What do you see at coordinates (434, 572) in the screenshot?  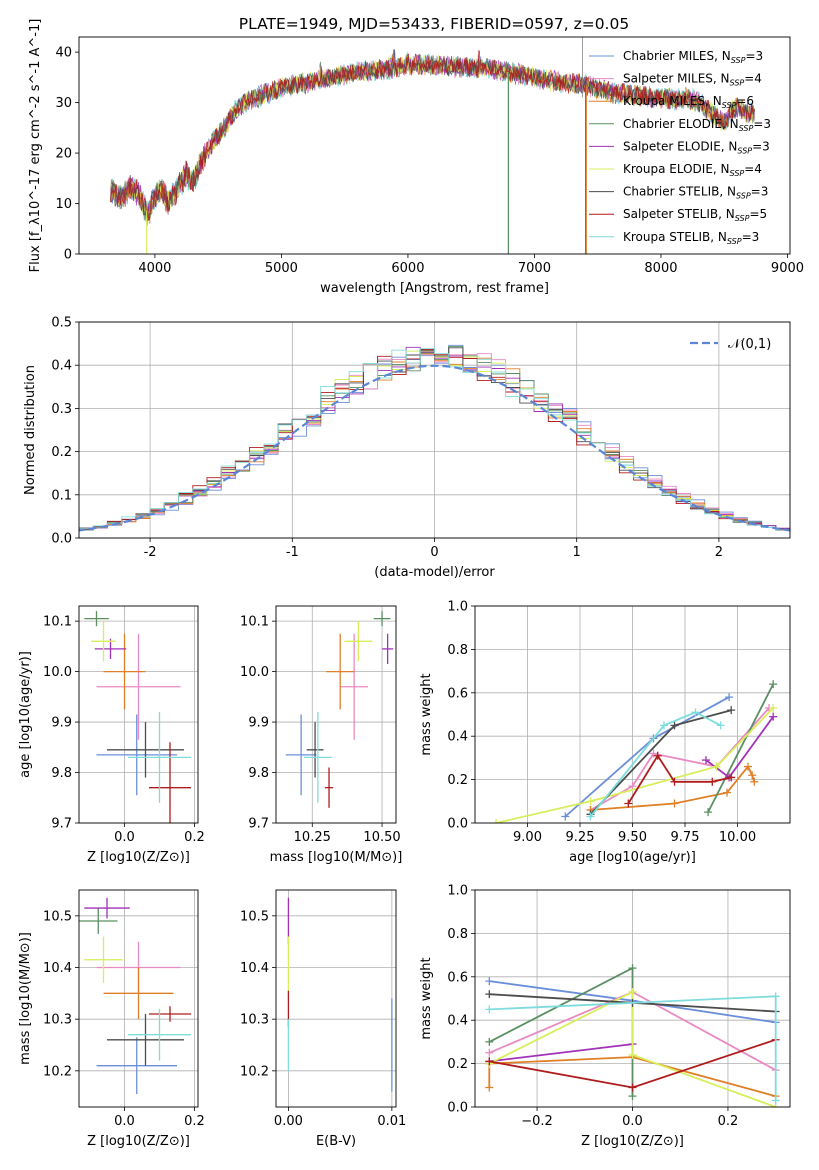 I see `x-axis-label: (data-model)/error` at bounding box center [434, 572].